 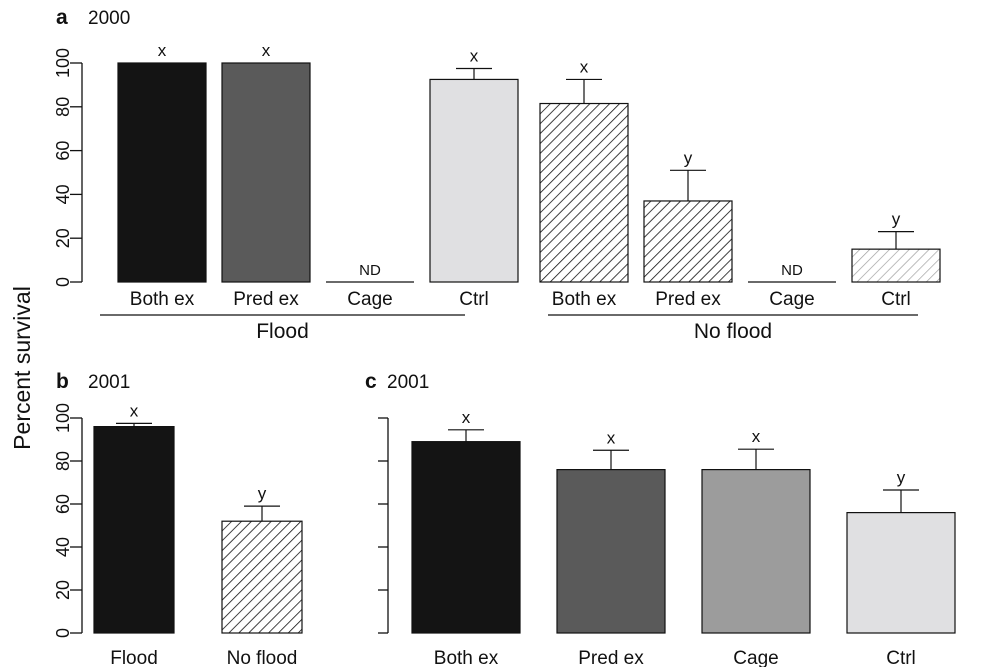 What do you see at coordinates (408, 382) in the screenshot?
I see `panel-c-year: 2001` at bounding box center [408, 382].